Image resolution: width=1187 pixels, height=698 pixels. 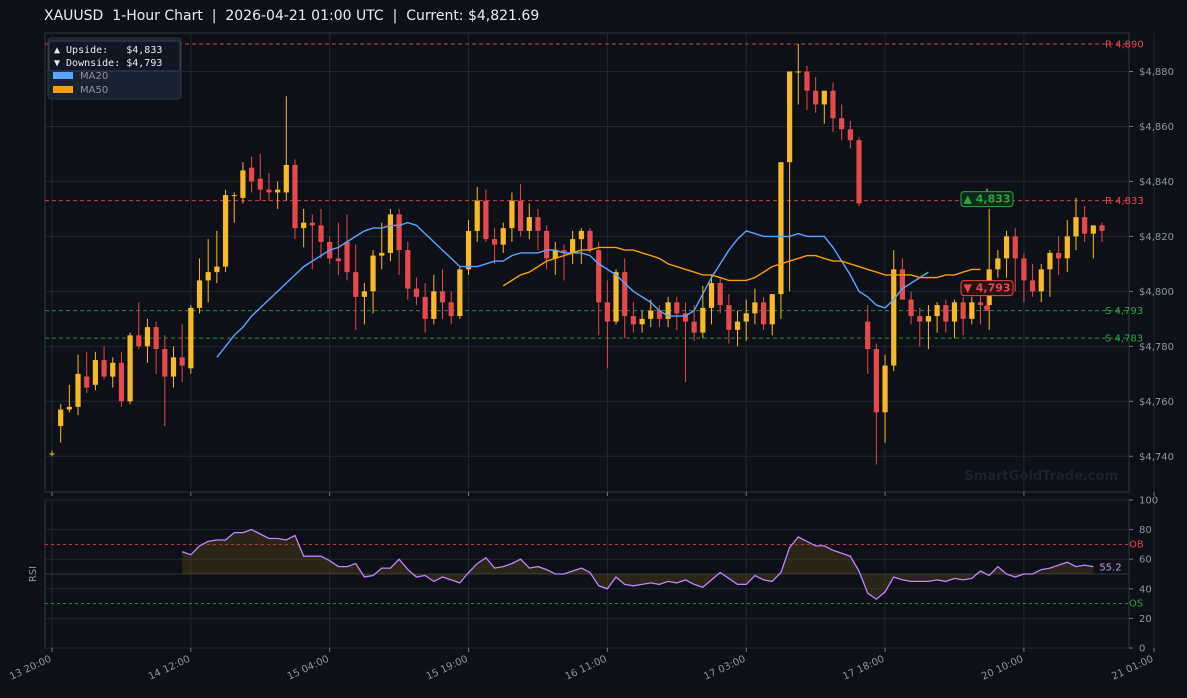 What do you see at coordinates (987, 307) in the screenshot?
I see `current-marker` at bounding box center [987, 307].